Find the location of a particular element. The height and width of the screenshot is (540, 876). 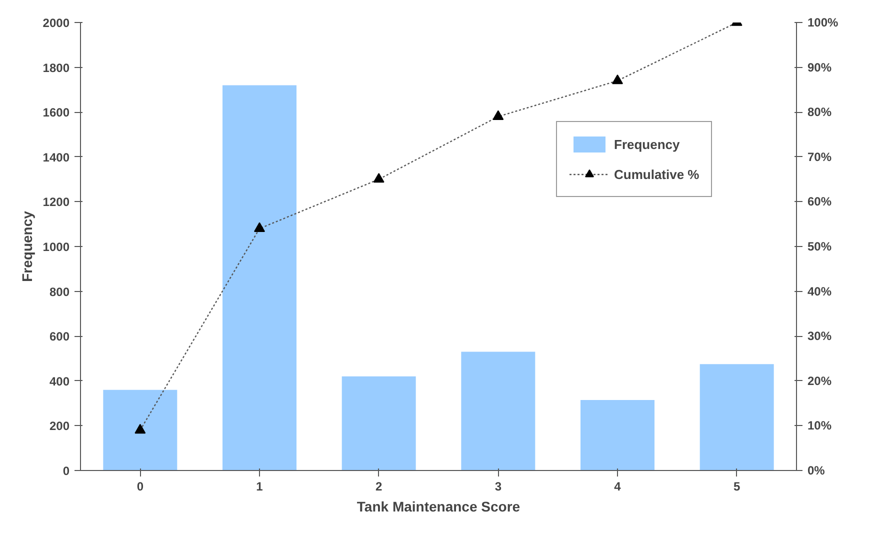

y-tick-label: 600 is located at coordinates (59, 337).